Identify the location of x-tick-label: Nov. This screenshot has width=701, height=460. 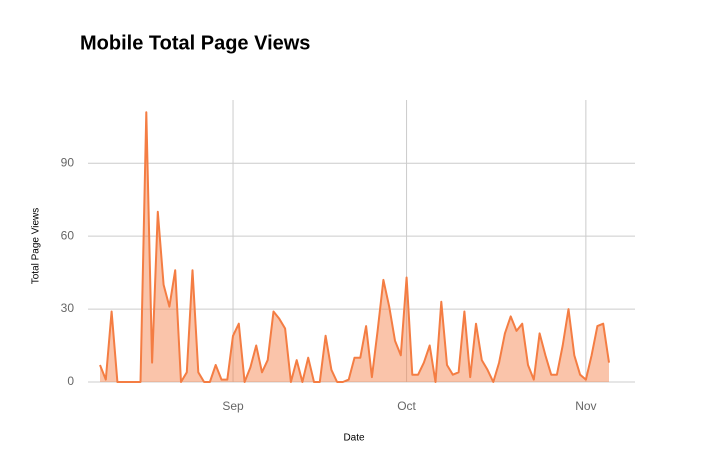
(585, 406).